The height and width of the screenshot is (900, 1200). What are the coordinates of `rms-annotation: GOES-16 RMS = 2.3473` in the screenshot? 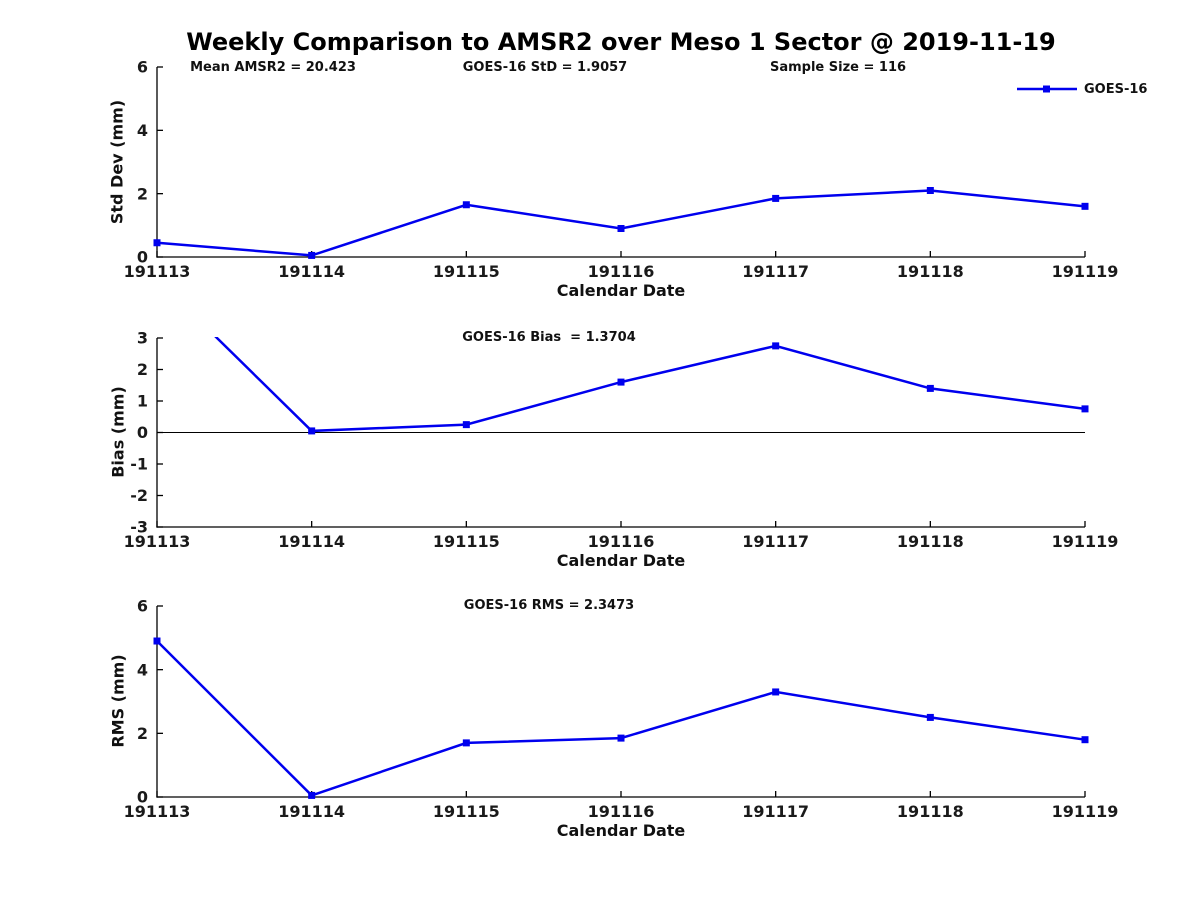 It's located at (549, 605).